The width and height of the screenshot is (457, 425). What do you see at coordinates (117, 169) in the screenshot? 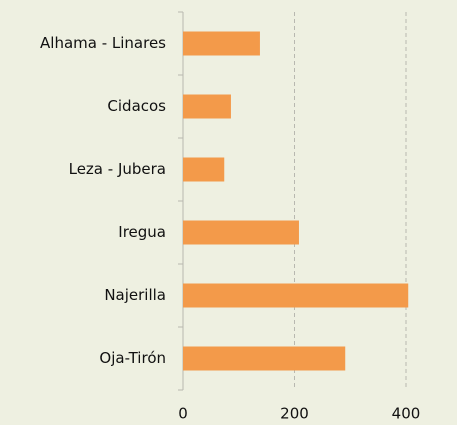
I see `y-tick-label: Leza - Jubera` at bounding box center [117, 169].